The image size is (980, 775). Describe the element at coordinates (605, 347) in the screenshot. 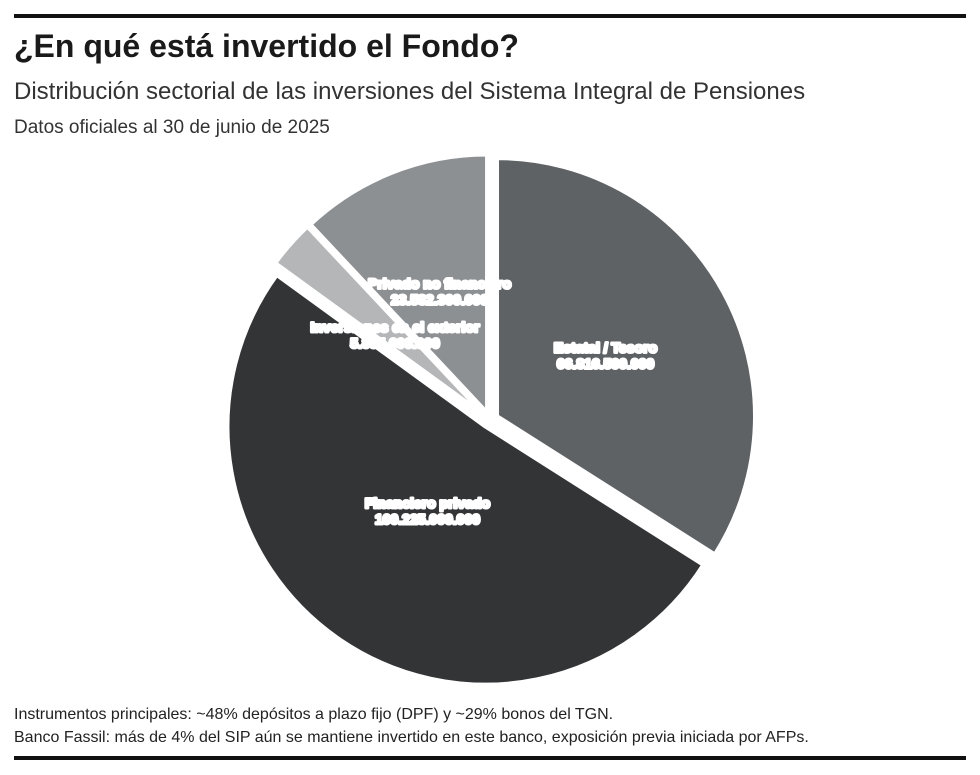

I see `slice-label-1: Estatal / Tesoro` at that location.